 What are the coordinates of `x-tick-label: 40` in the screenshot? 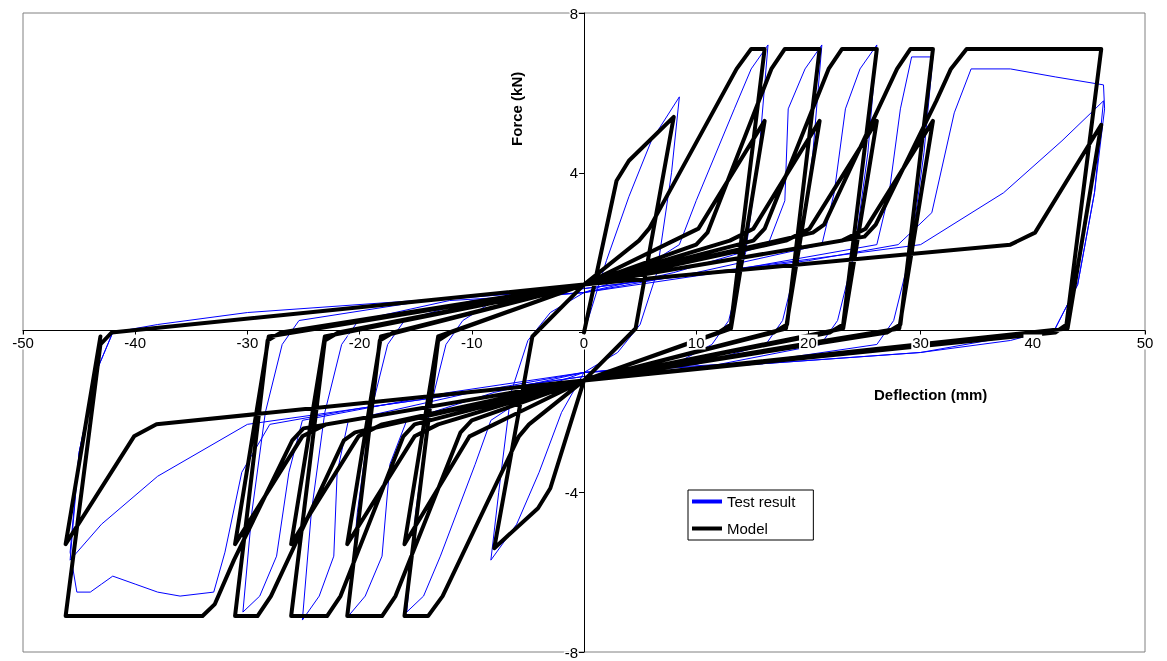 It's located at (1033, 342).